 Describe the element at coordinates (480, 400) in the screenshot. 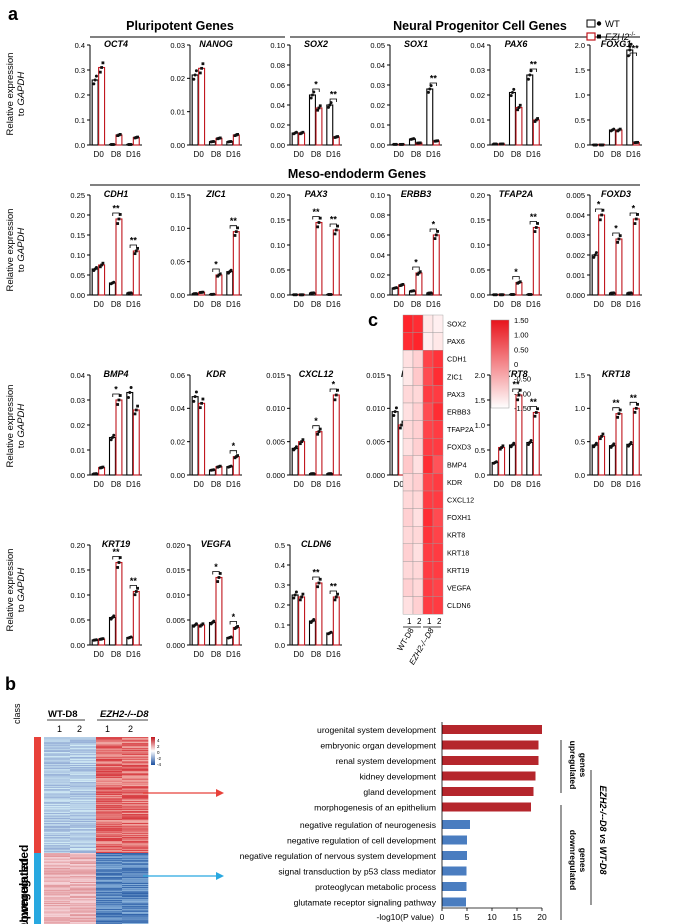

I see `y-tick-label: 1.5` at that location.